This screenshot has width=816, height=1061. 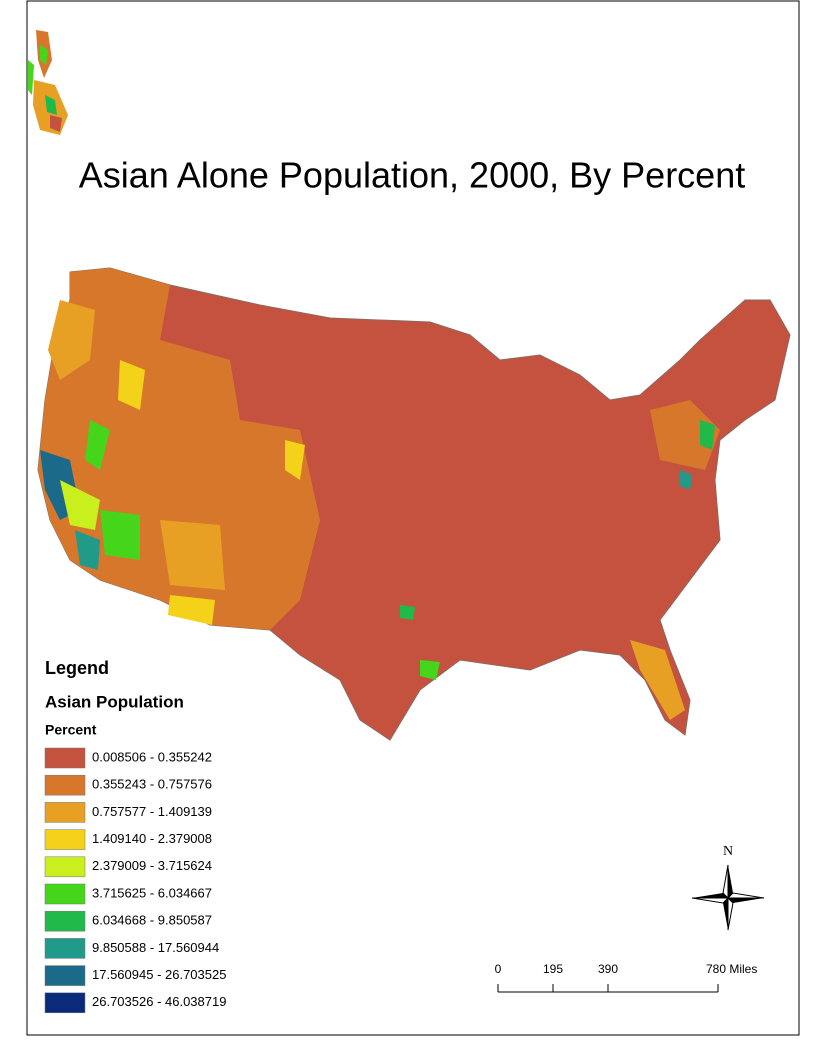 What do you see at coordinates (159, 1001) in the screenshot?
I see `legend-label: 26.703526 - 46.038719` at bounding box center [159, 1001].